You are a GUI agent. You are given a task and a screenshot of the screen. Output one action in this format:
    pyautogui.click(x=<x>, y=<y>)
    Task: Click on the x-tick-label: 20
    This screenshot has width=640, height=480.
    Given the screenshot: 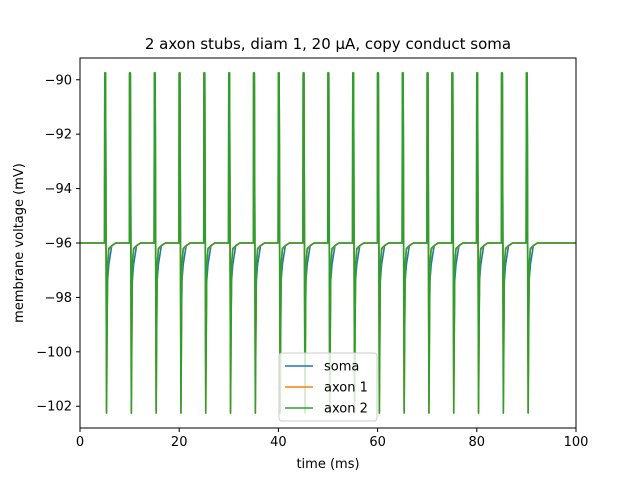 What is the action you would take?
    pyautogui.click(x=179, y=442)
    